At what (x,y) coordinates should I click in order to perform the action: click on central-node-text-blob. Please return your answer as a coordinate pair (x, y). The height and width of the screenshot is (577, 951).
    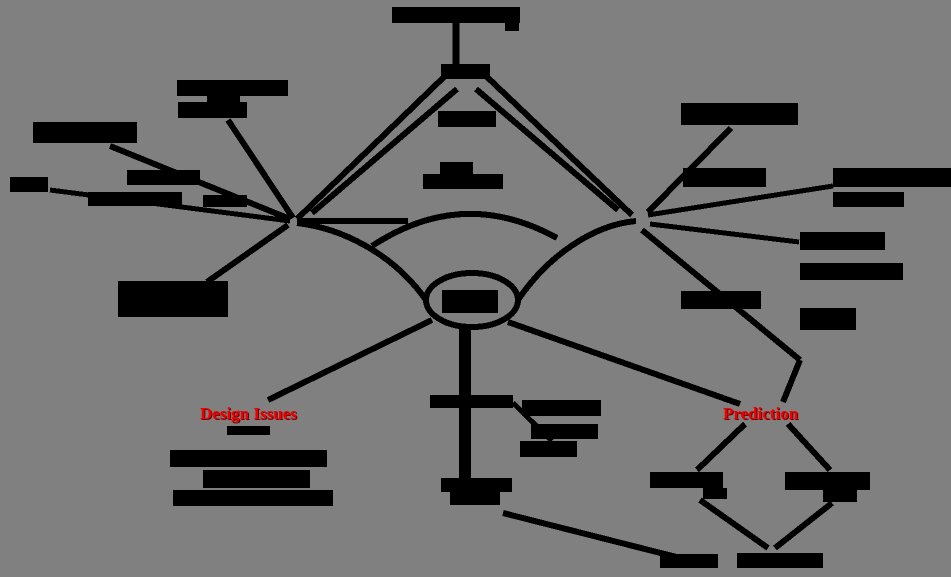
    Looking at the image, I should click on (470, 301).